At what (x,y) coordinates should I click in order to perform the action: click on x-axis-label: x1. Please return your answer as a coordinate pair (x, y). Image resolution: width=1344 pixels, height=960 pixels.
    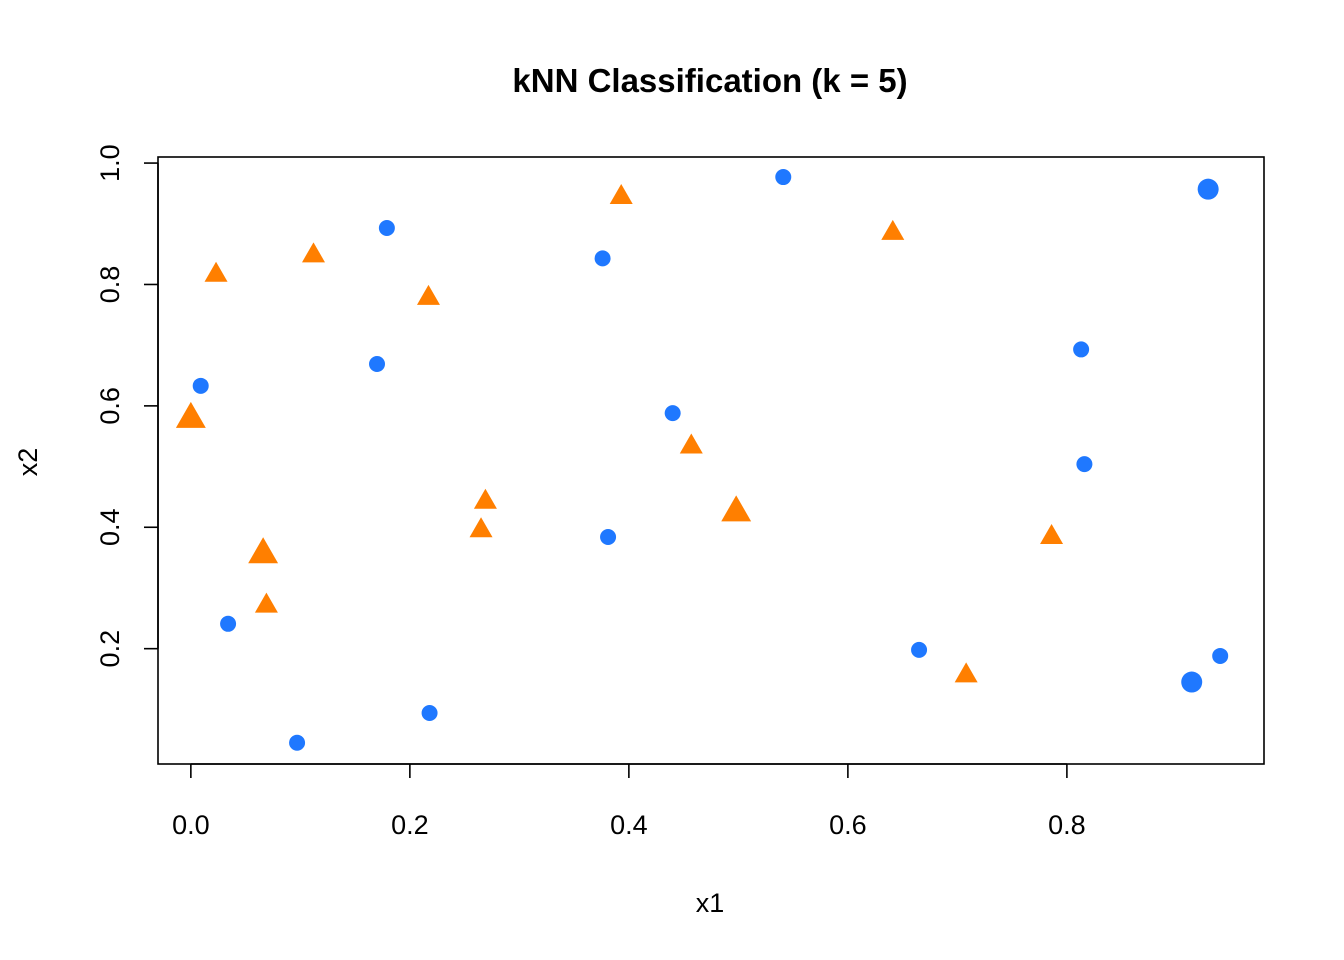
    Looking at the image, I should click on (710, 903).